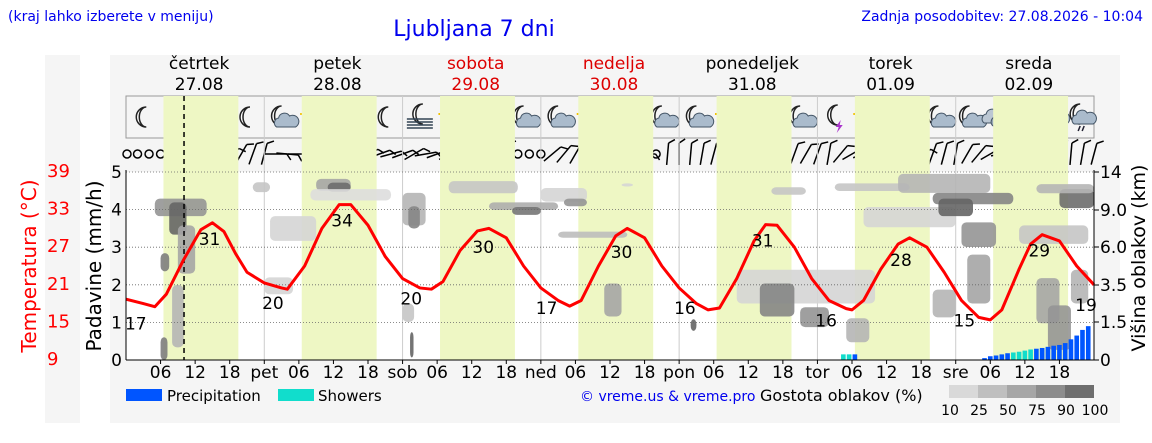  What do you see at coordinates (1037, 411) in the screenshot?
I see `density-step-label: 75` at bounding box center [1037, 411].